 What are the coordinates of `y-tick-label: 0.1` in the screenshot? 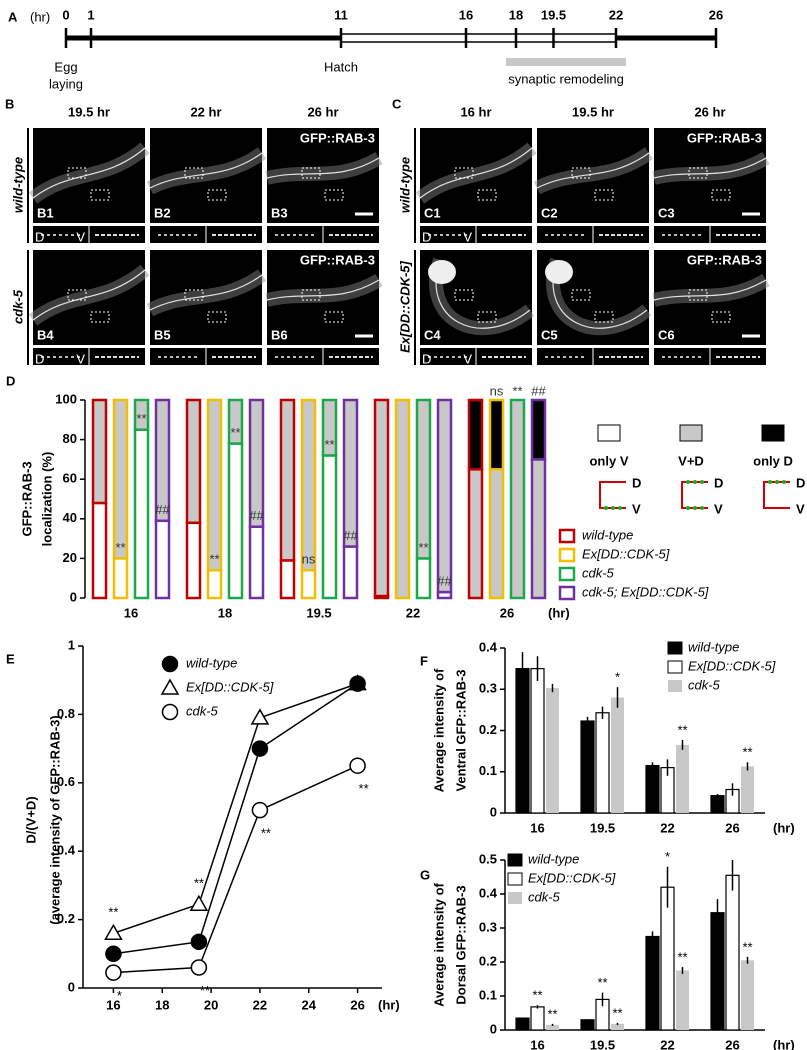 It's located at (488, 770).